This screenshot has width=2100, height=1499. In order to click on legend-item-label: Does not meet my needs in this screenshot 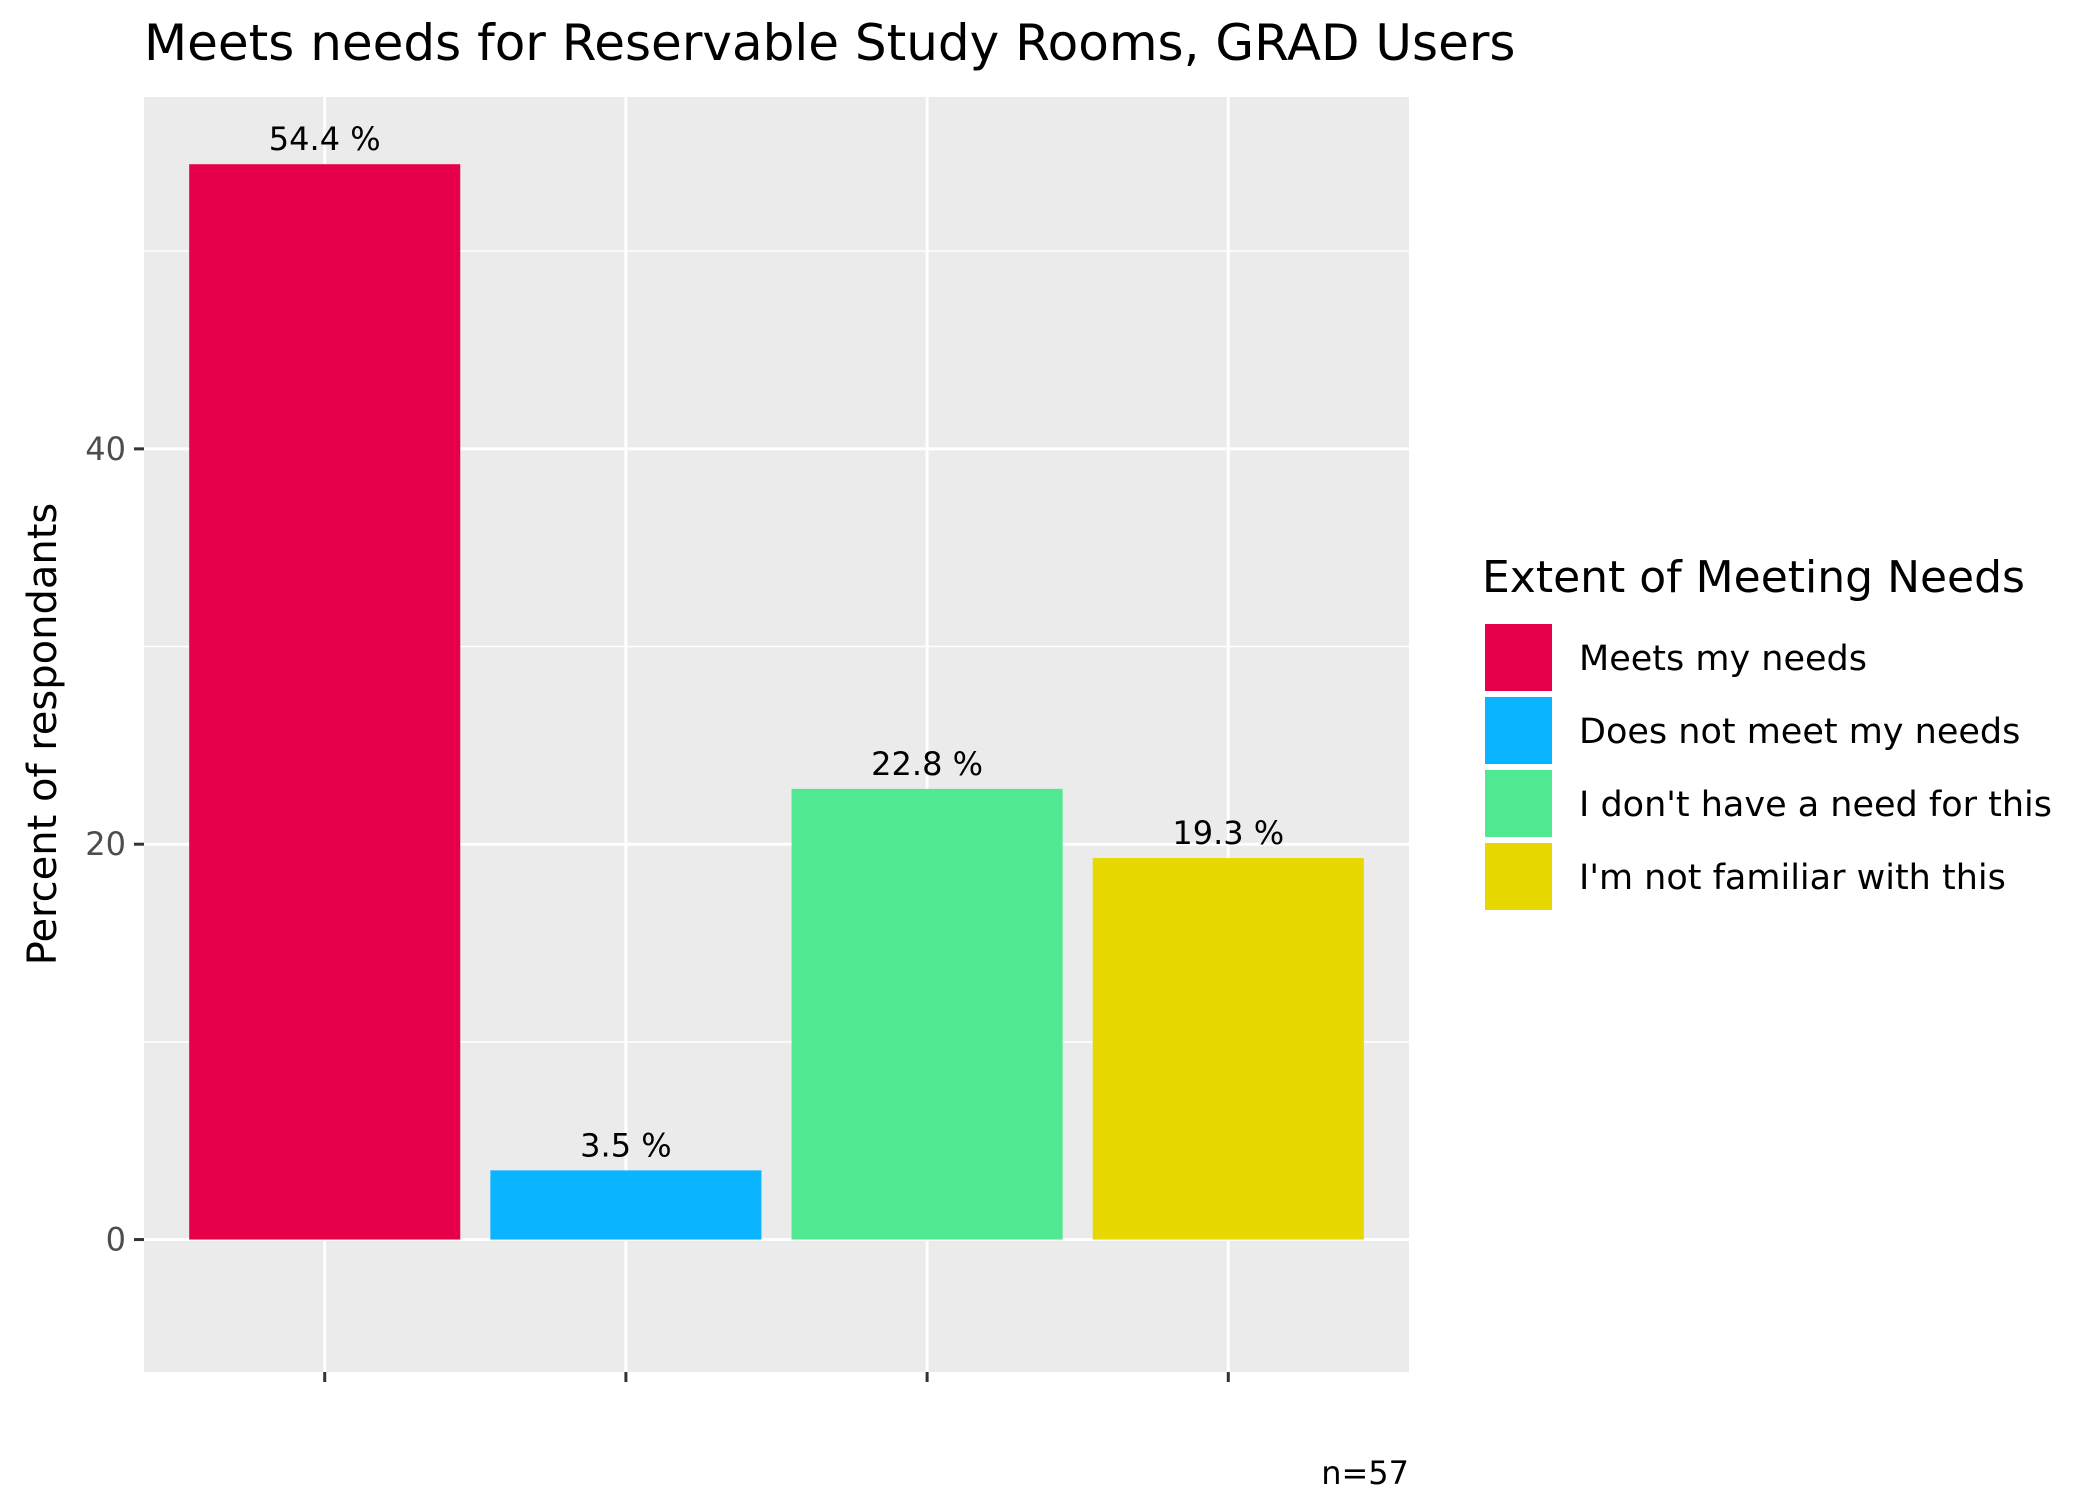, I will do `click(1799, 732)`.